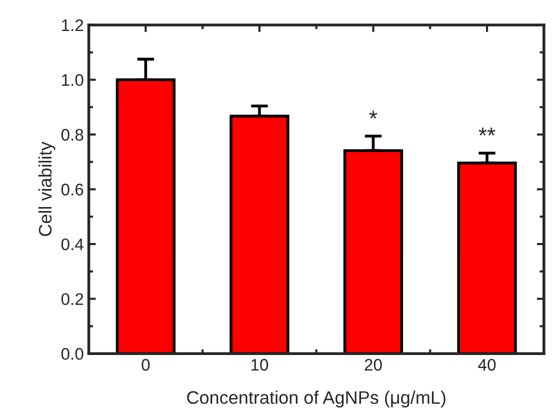 This screenshot has height=416, width=555. What do you see at coordinates (146, 364) in the screenshot?
I see `x-tick-label: 0` at bounding box center [146, 364].